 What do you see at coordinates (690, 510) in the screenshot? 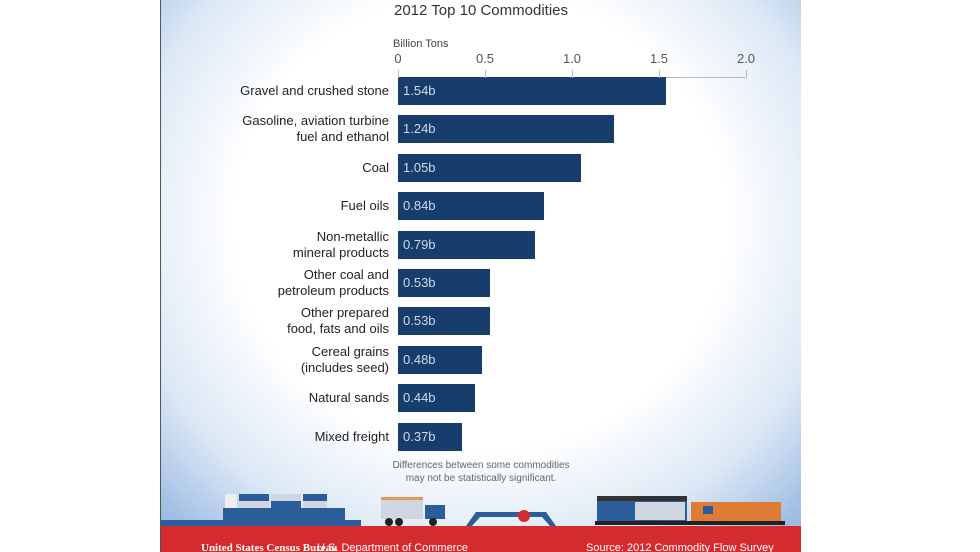
I see `train-icon` at bounding box center [690, 510].